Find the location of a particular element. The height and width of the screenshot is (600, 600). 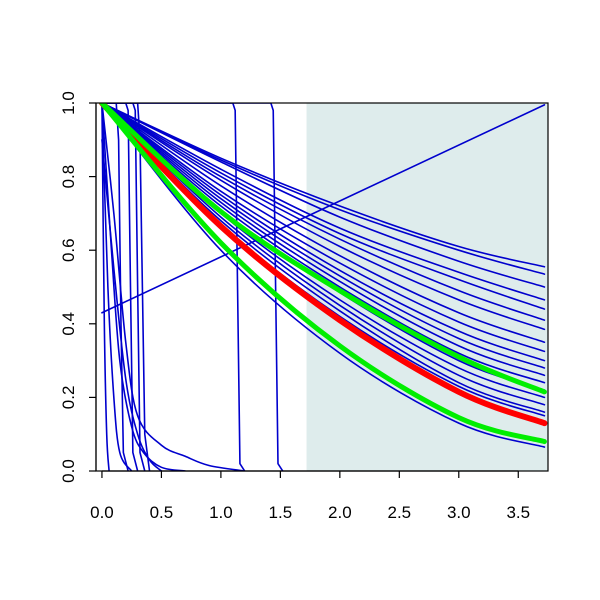

x-tick-label: 0.0 is located at coordinates (102, 512).